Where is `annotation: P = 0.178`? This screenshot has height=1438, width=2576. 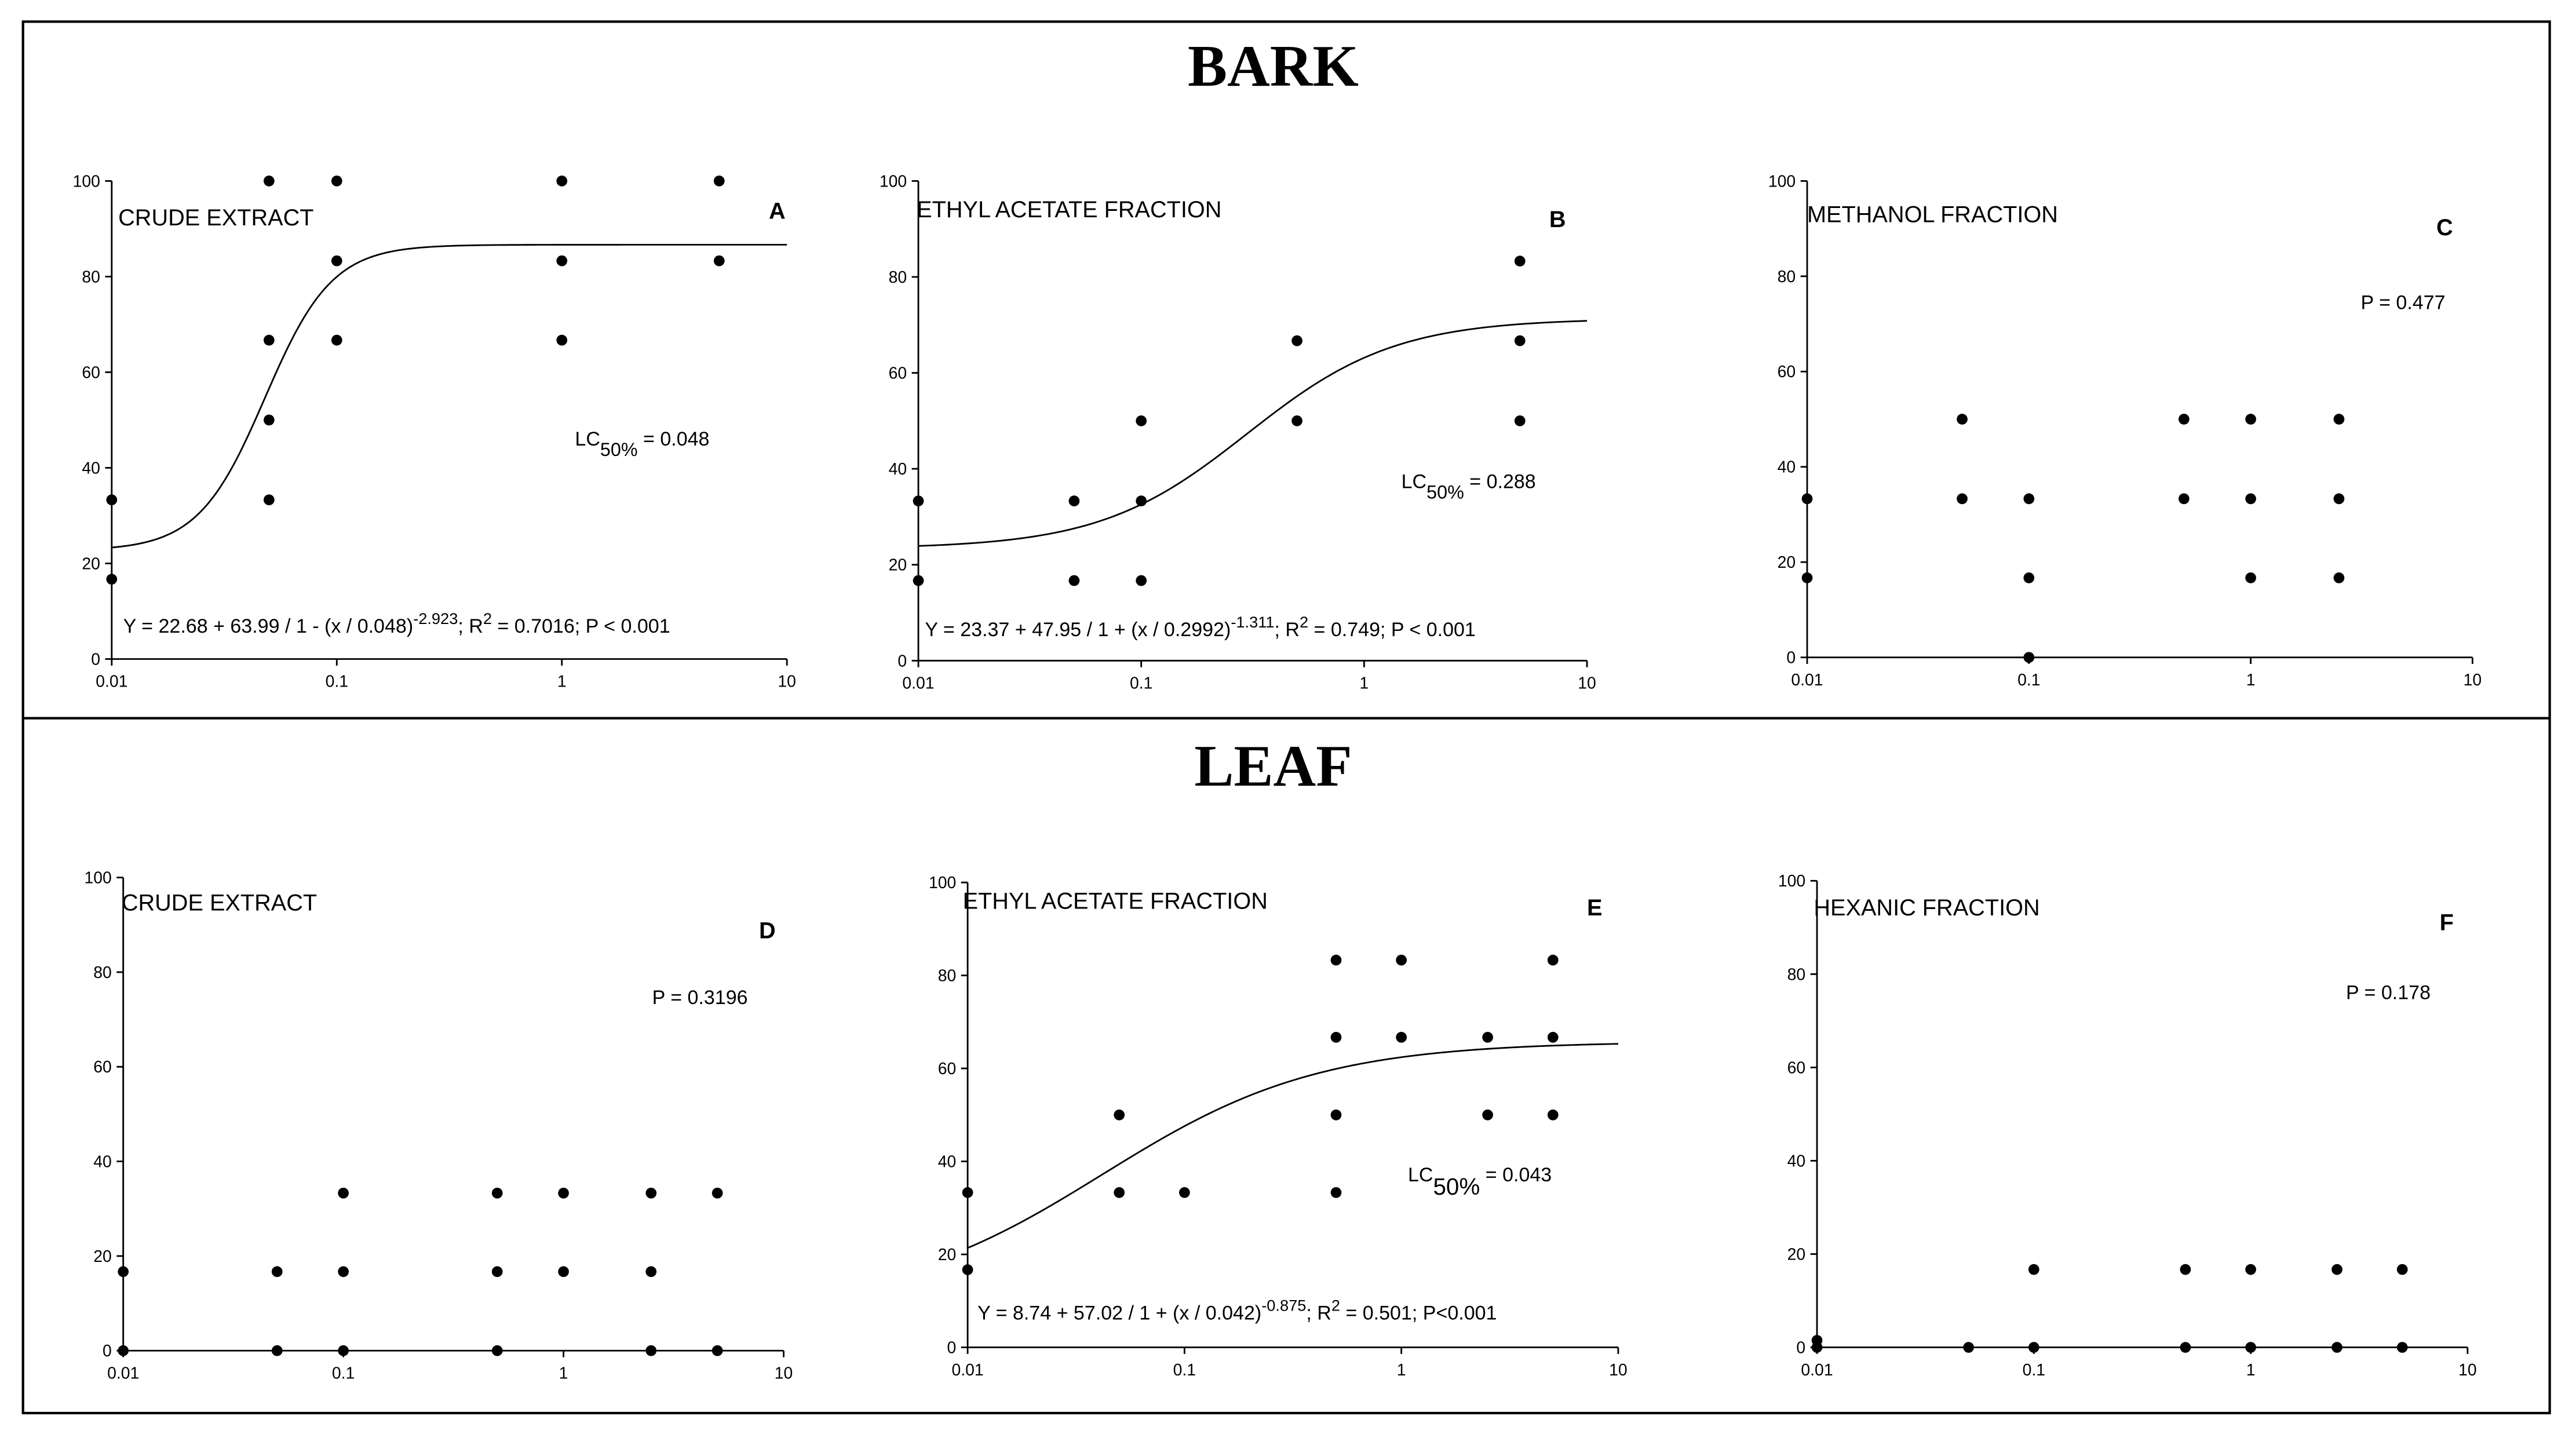 annotation: P = 0.178 is located at coordinates (2388, 992).